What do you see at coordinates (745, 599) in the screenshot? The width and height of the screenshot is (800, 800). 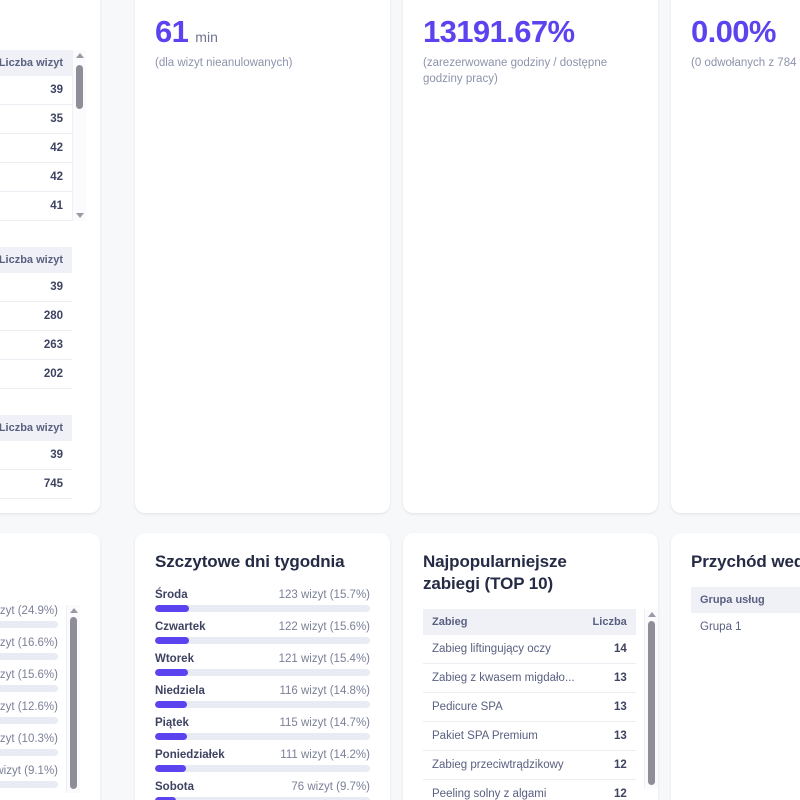 I see `col-grupa-uslug: Grupa usług` at bounding box center [745, 599].